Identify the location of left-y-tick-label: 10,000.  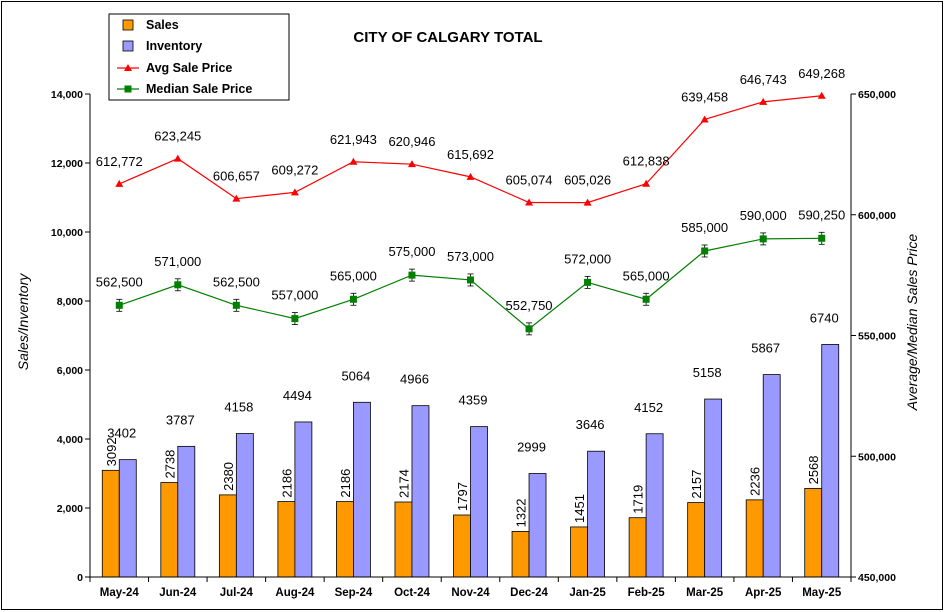
(67, 233).